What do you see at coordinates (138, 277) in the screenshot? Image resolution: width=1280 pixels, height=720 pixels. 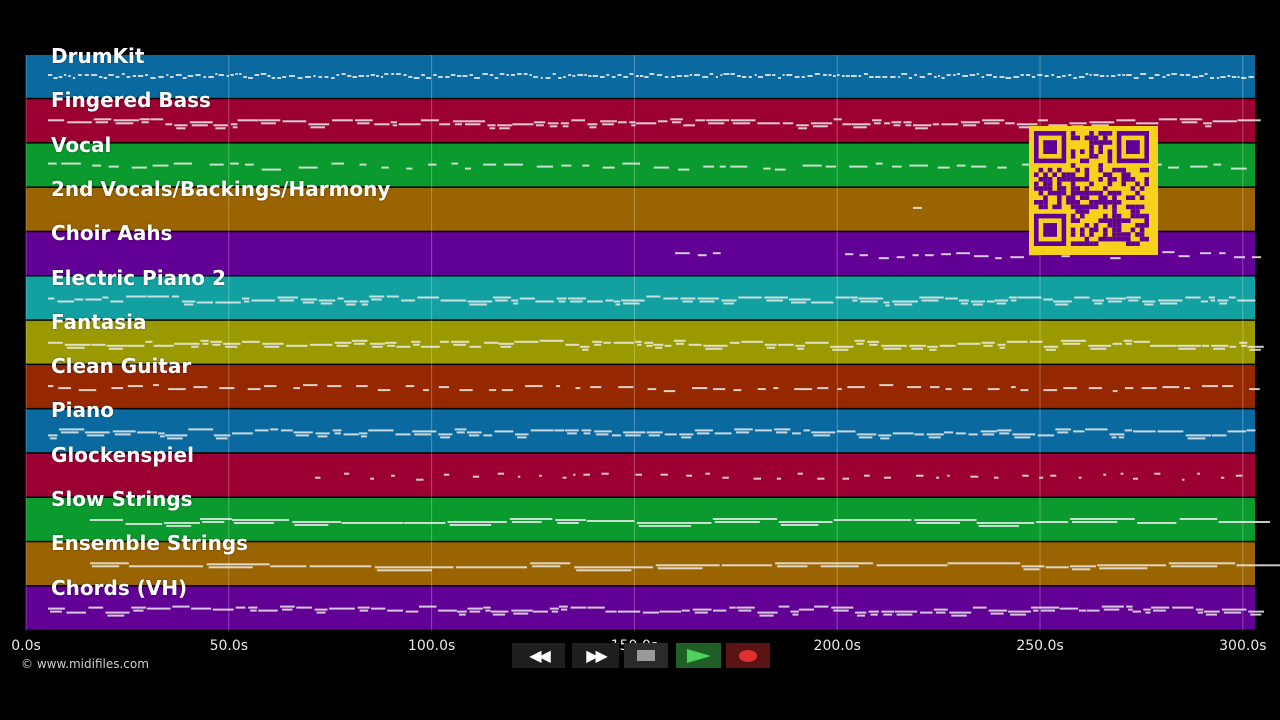 I see `track-label: Electric Piano 2` at bounding box center [138, 277].